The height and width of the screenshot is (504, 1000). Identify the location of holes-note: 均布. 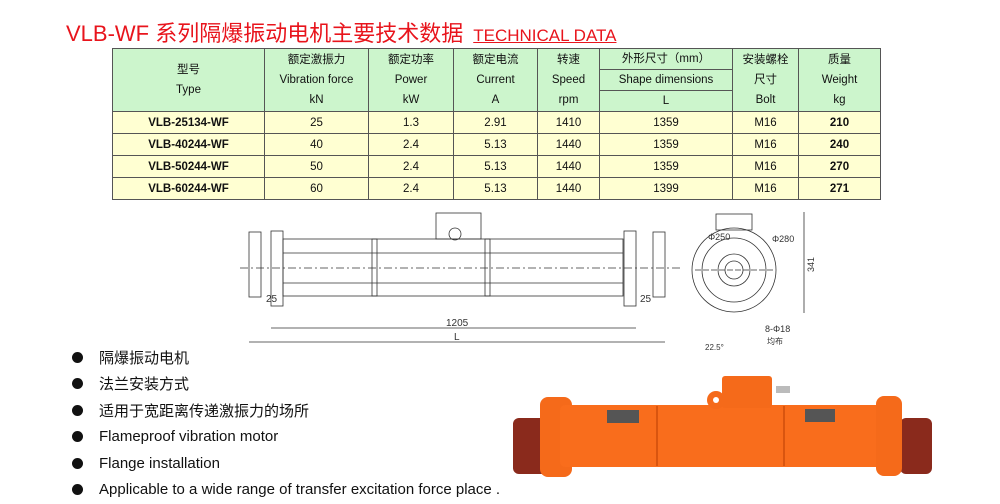
(775, 341).